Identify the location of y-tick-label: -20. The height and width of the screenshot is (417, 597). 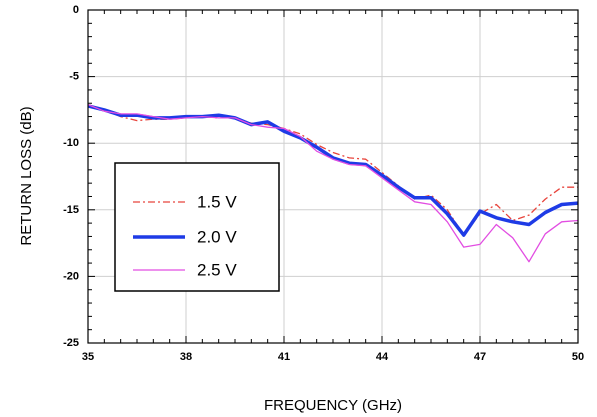
(71, 276).